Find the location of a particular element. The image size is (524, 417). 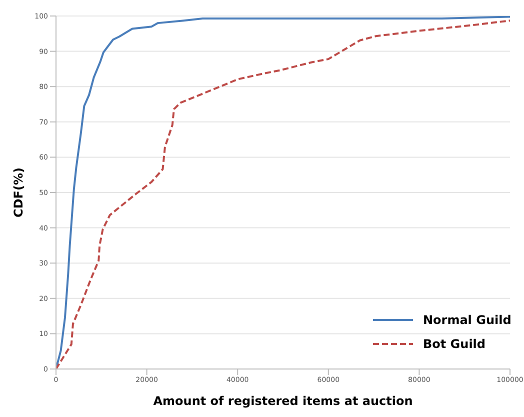

x-axis-title: Amount of registered items at auction is located at coordinates (283, 401).